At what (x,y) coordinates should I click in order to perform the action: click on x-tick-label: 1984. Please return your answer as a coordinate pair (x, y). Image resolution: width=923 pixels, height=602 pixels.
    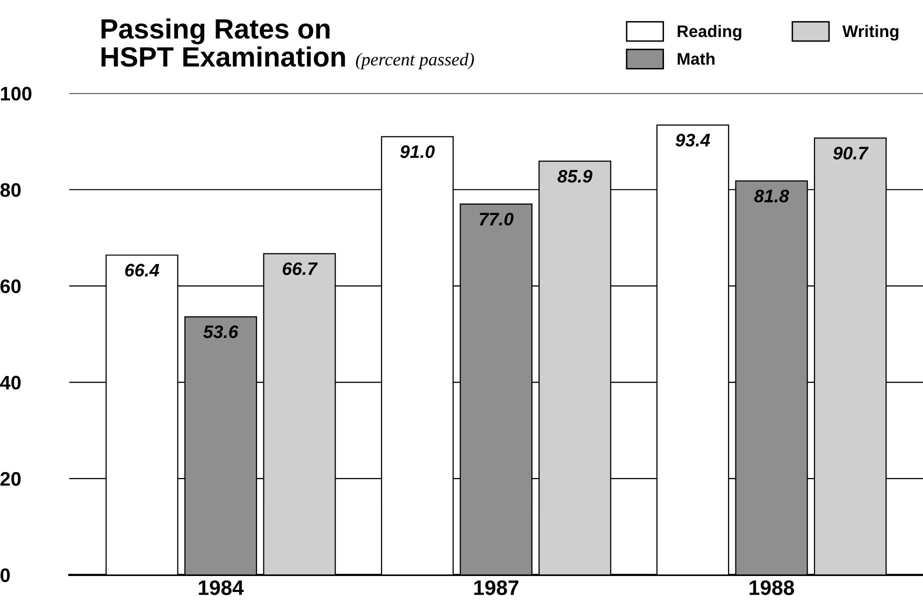
    Looking at the image, I should click on (221, 588).